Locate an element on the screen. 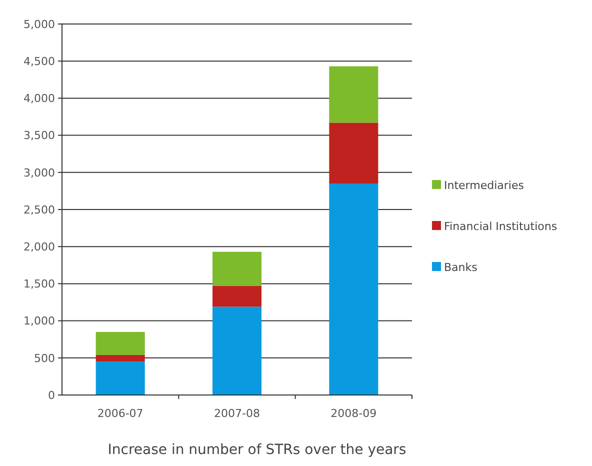  y-tick-label: 4,000 is located at coordinates (39, 99).